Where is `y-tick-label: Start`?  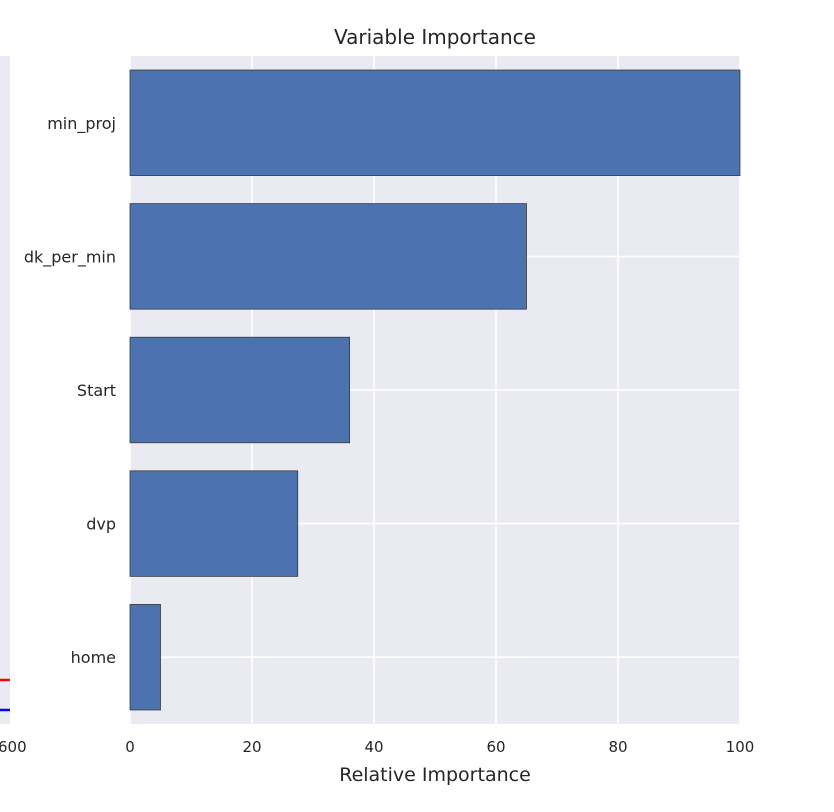
y-tick-label: Start is located at coordinates (96, 390).